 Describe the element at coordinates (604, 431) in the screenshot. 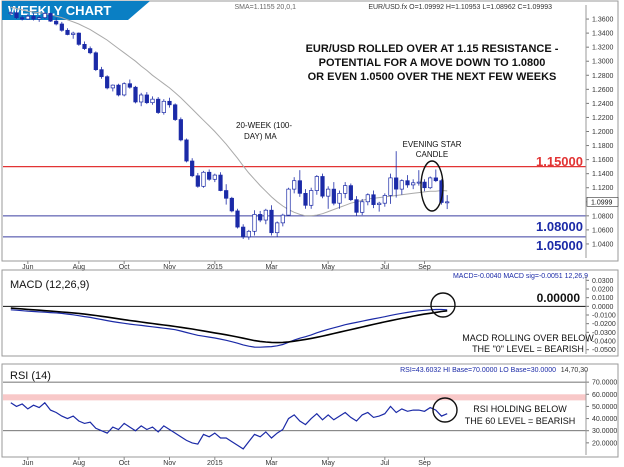

I see `rsi-tick-label: 30.0000` at that location.